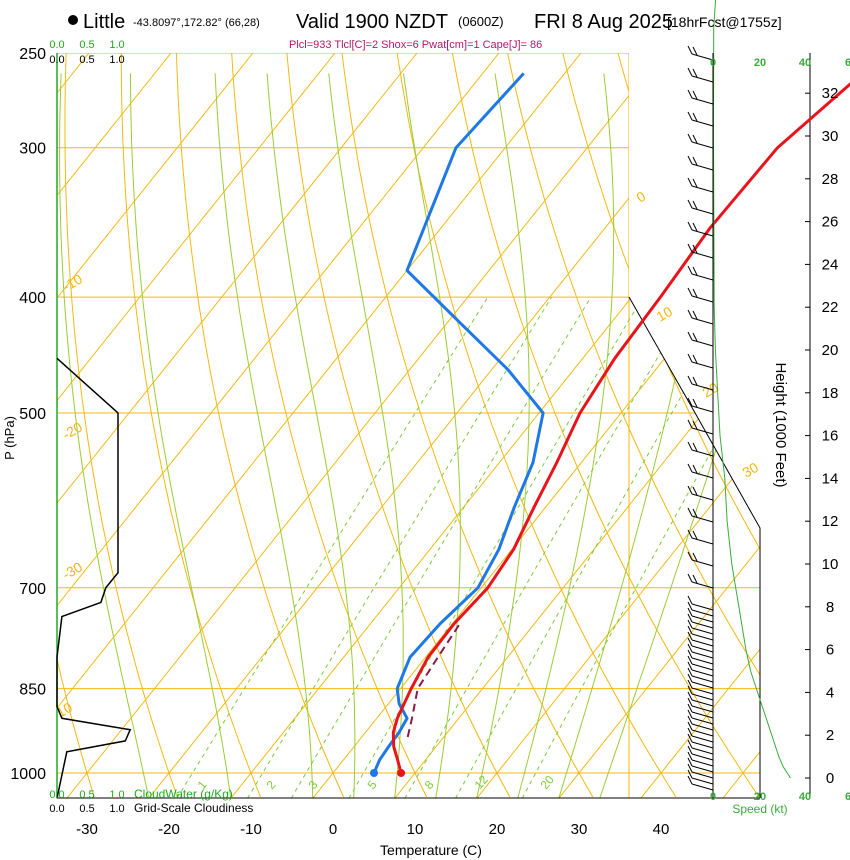 This screenshot has height=860, width=850. I want to click on pressure-tick-label: 250, so click(32, 54).